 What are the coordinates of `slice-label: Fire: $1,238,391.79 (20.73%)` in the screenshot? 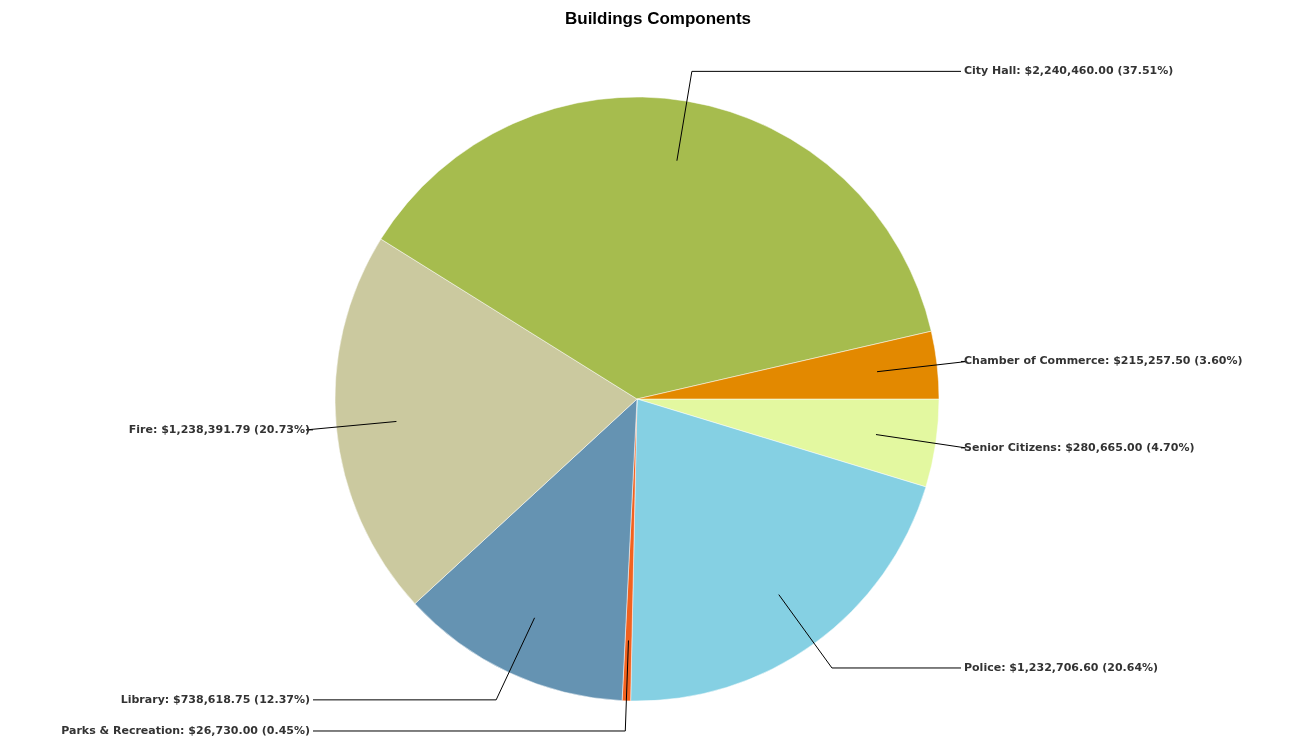 It's located at (219, 429).